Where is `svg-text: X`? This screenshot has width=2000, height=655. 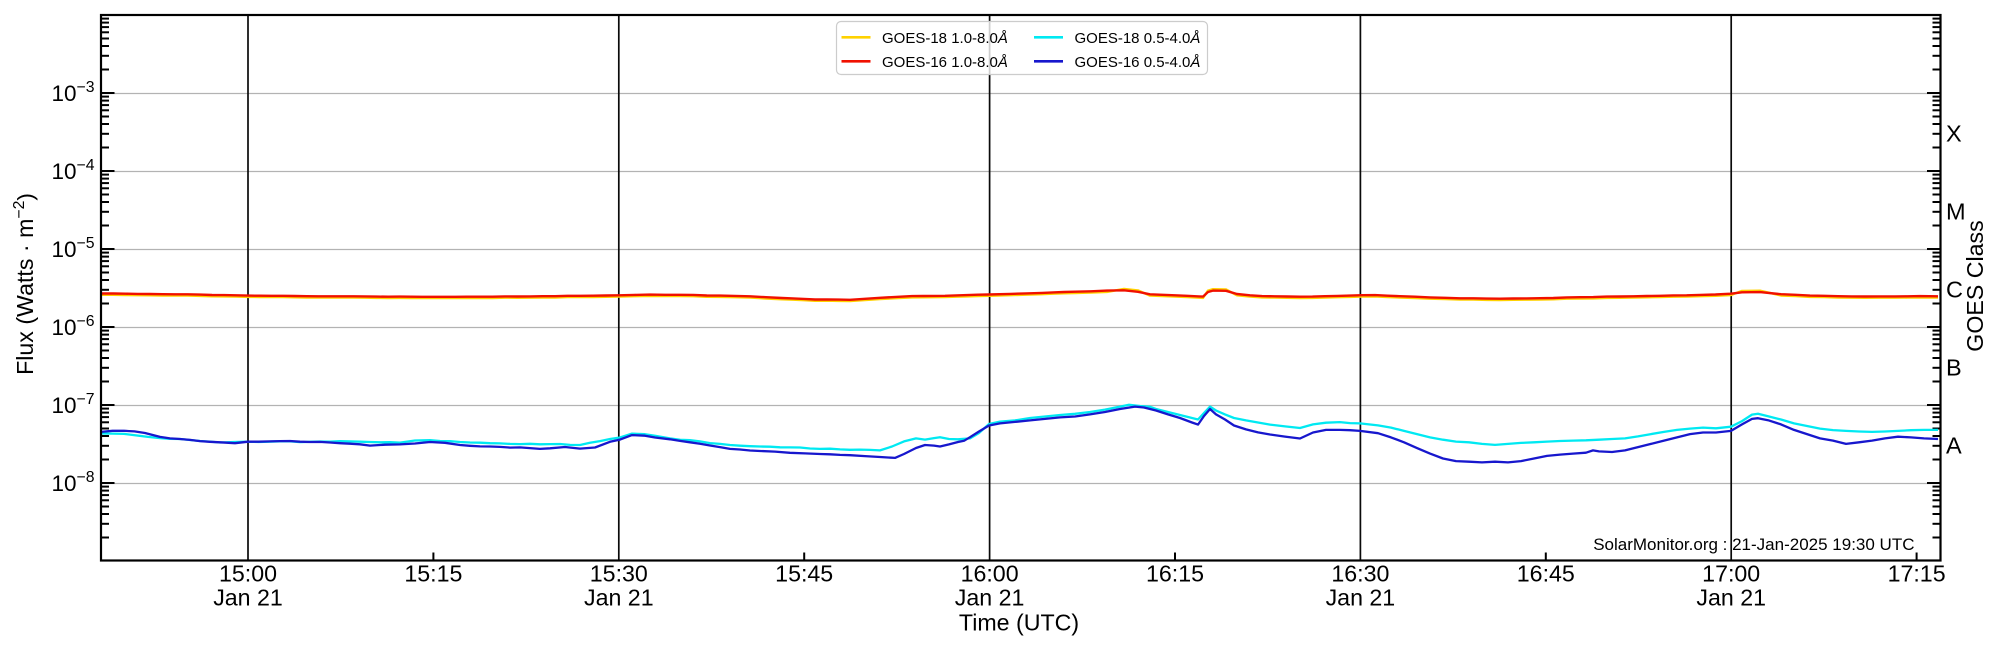
svg-text: X is located at coordinates (1954, 133).